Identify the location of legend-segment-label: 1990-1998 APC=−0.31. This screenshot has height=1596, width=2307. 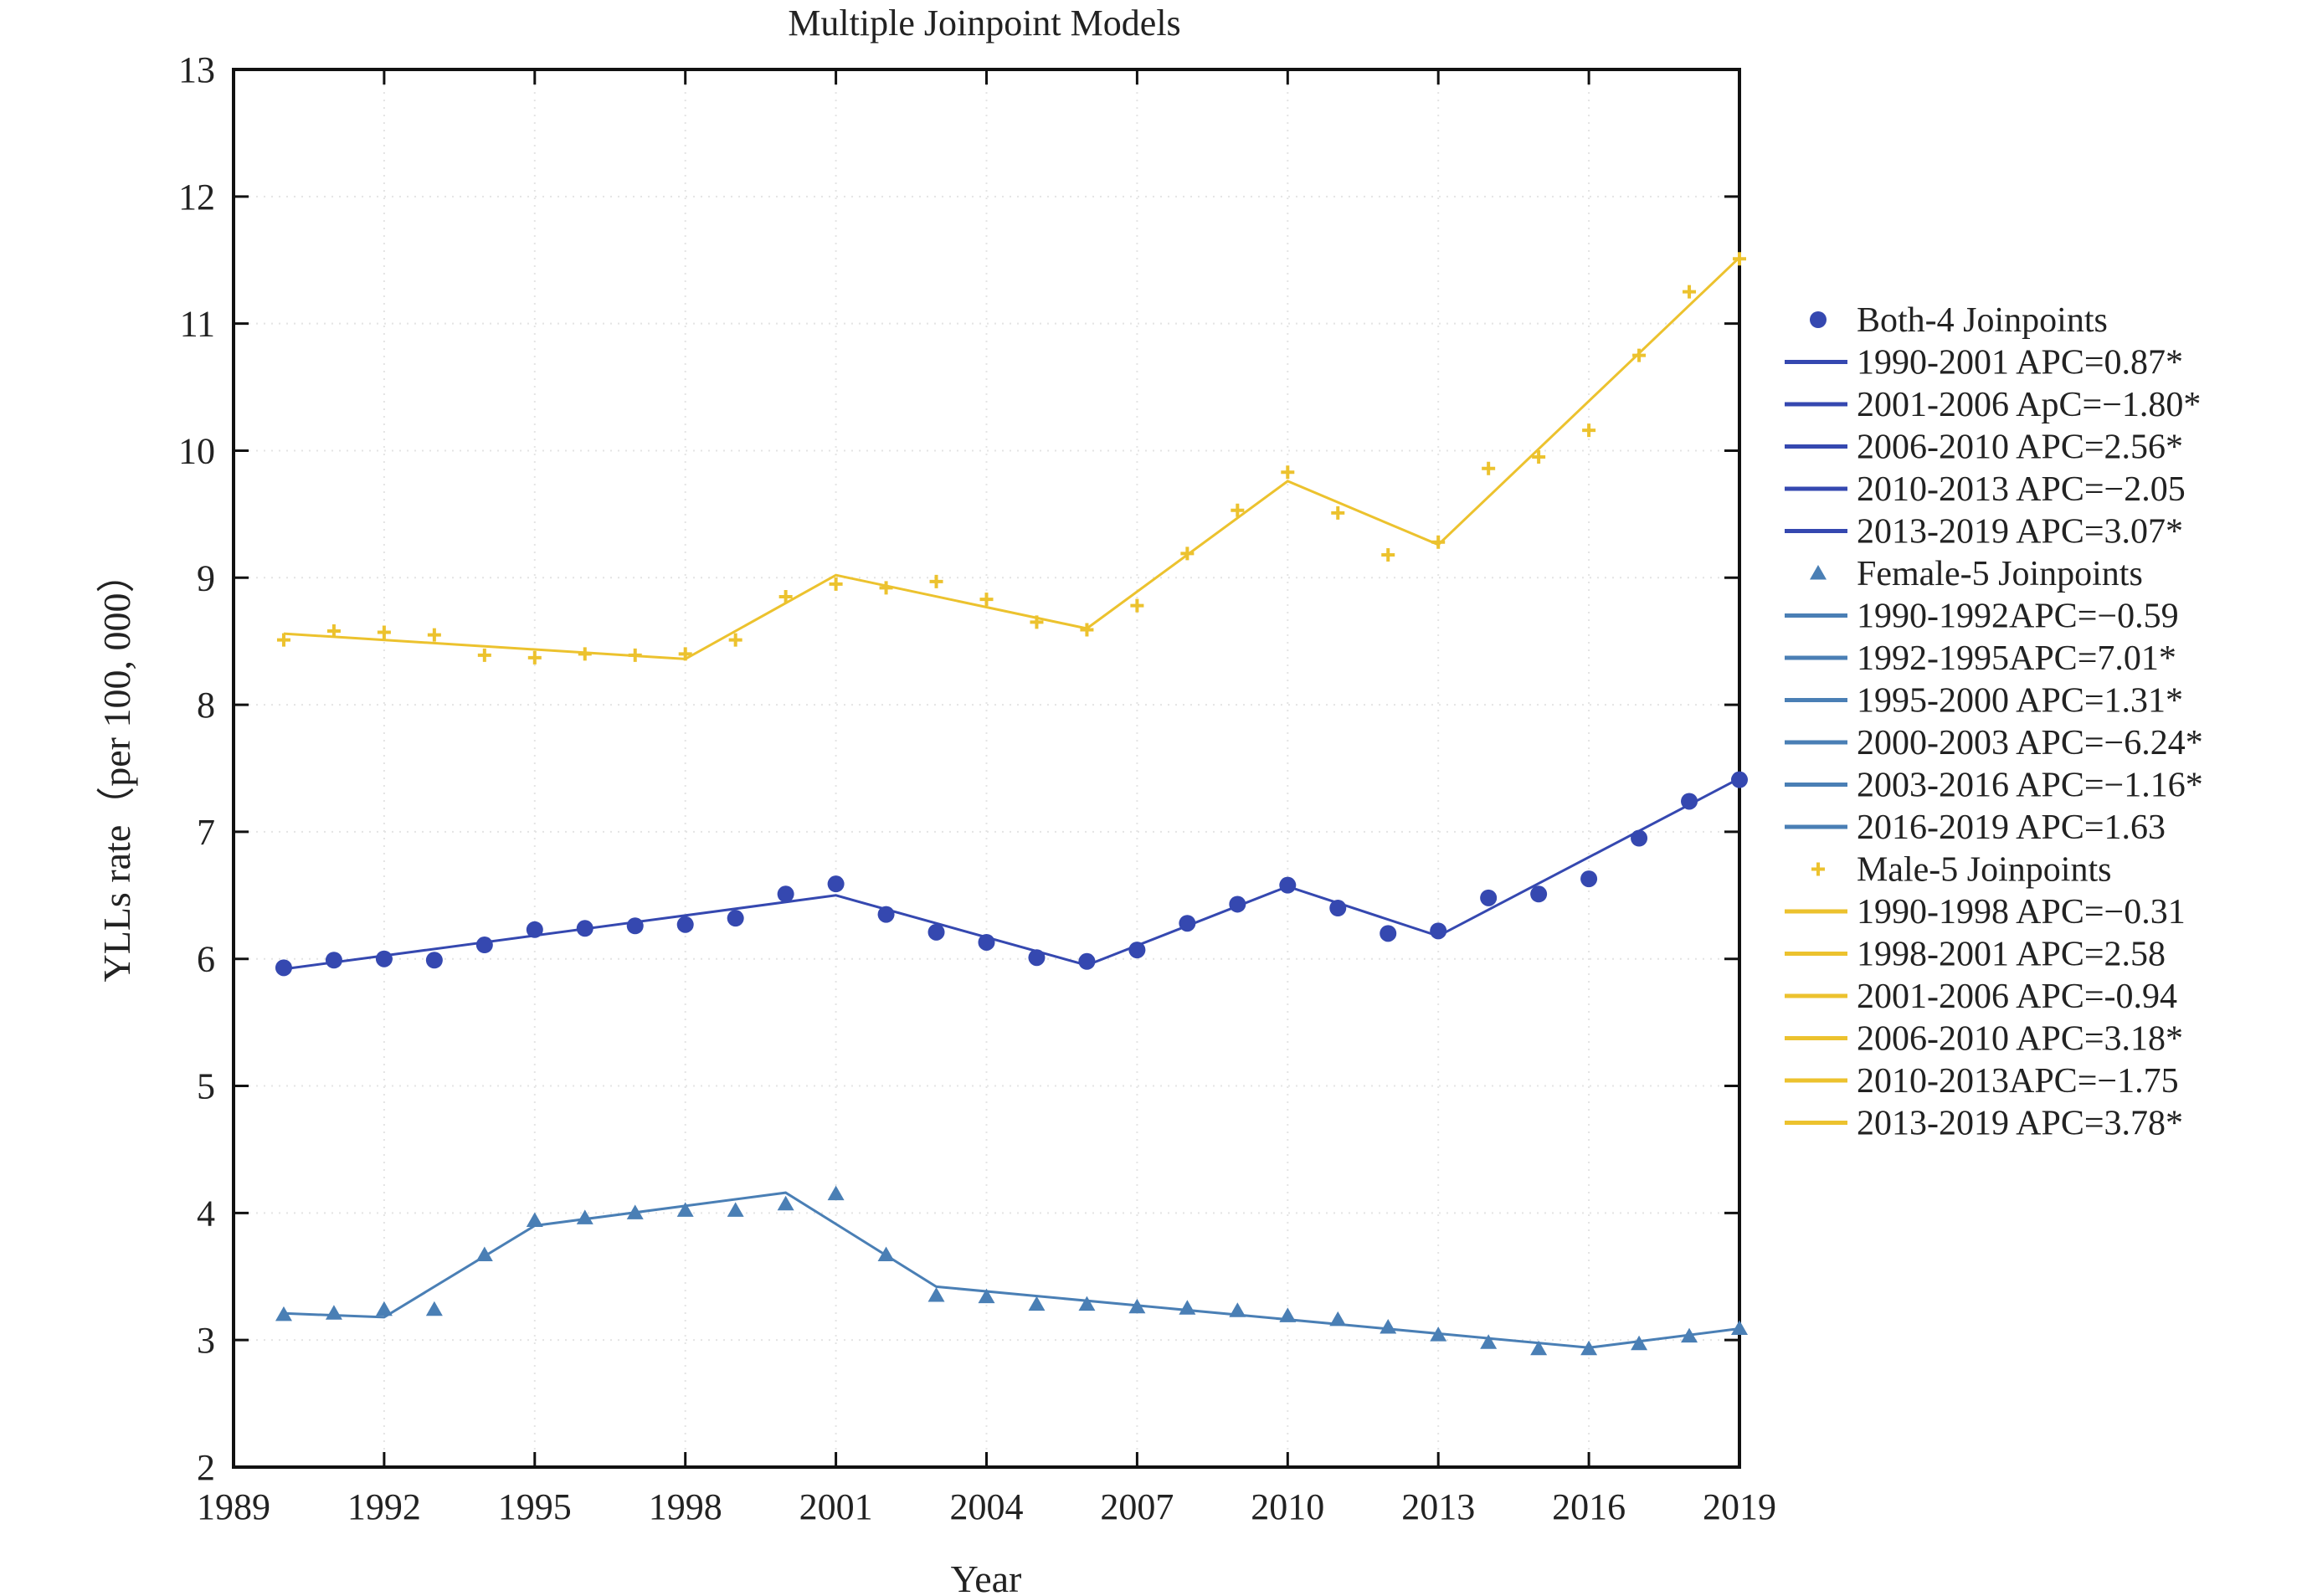
(2021, 912).